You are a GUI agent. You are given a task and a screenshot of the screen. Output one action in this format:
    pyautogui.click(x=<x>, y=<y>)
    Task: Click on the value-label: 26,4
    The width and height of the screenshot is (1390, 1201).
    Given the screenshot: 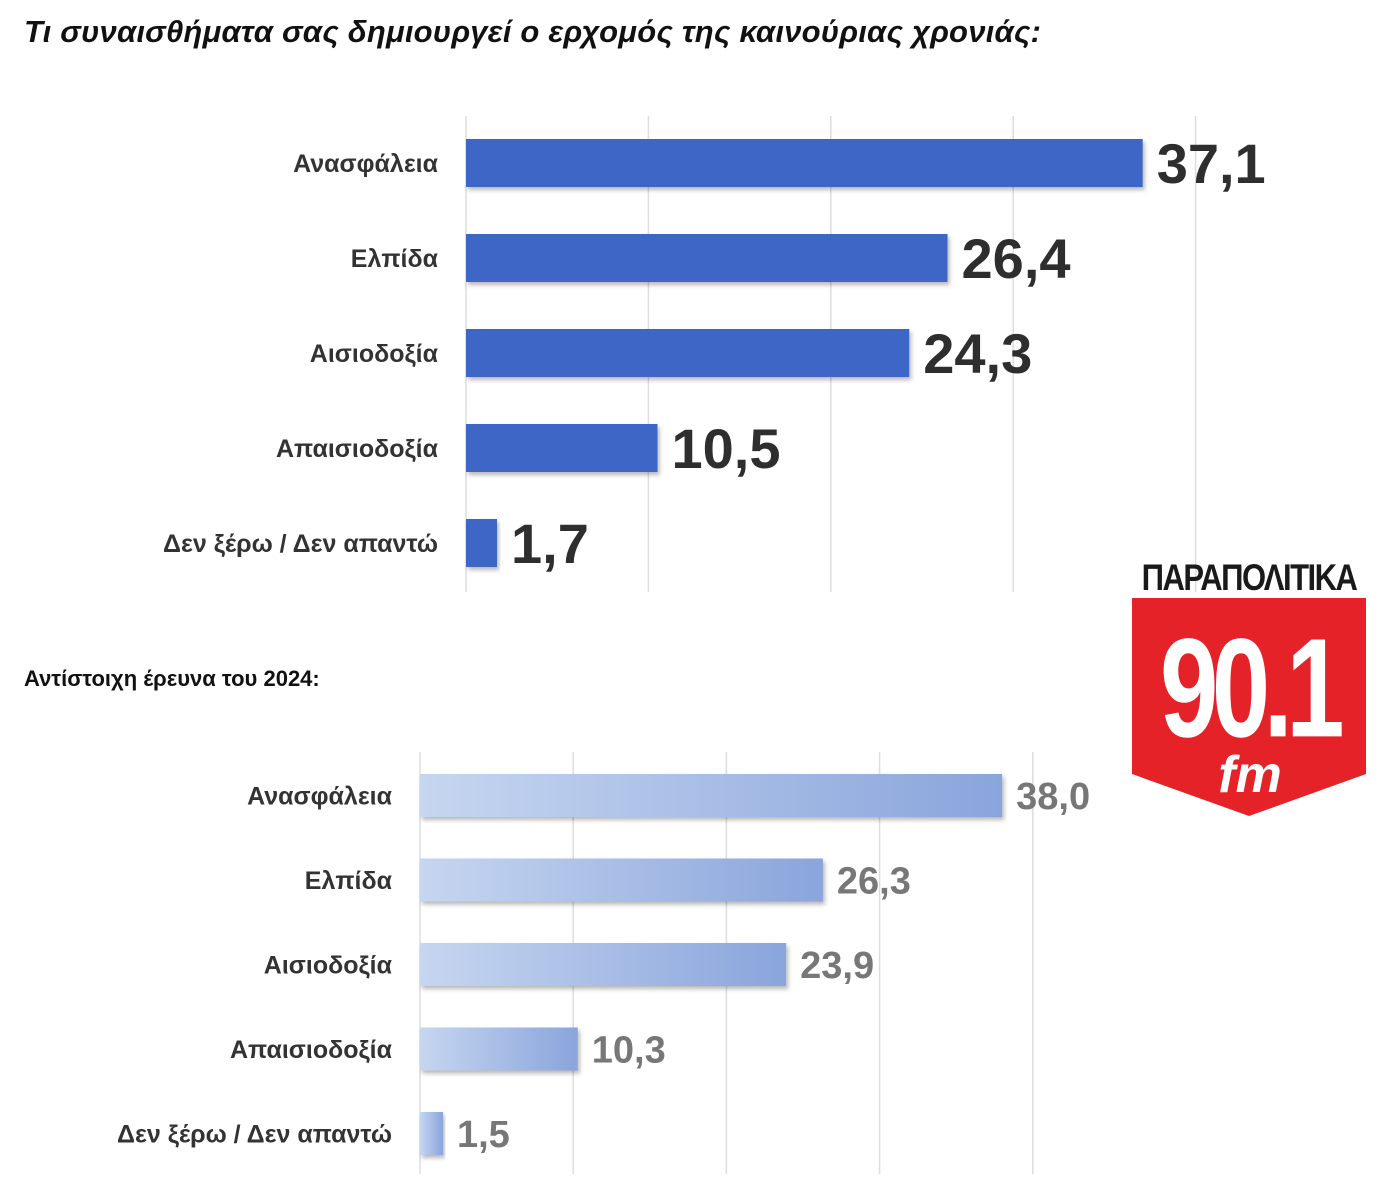 What is the action you would take?
    pyautogui.click(x=1016, y=258)
    